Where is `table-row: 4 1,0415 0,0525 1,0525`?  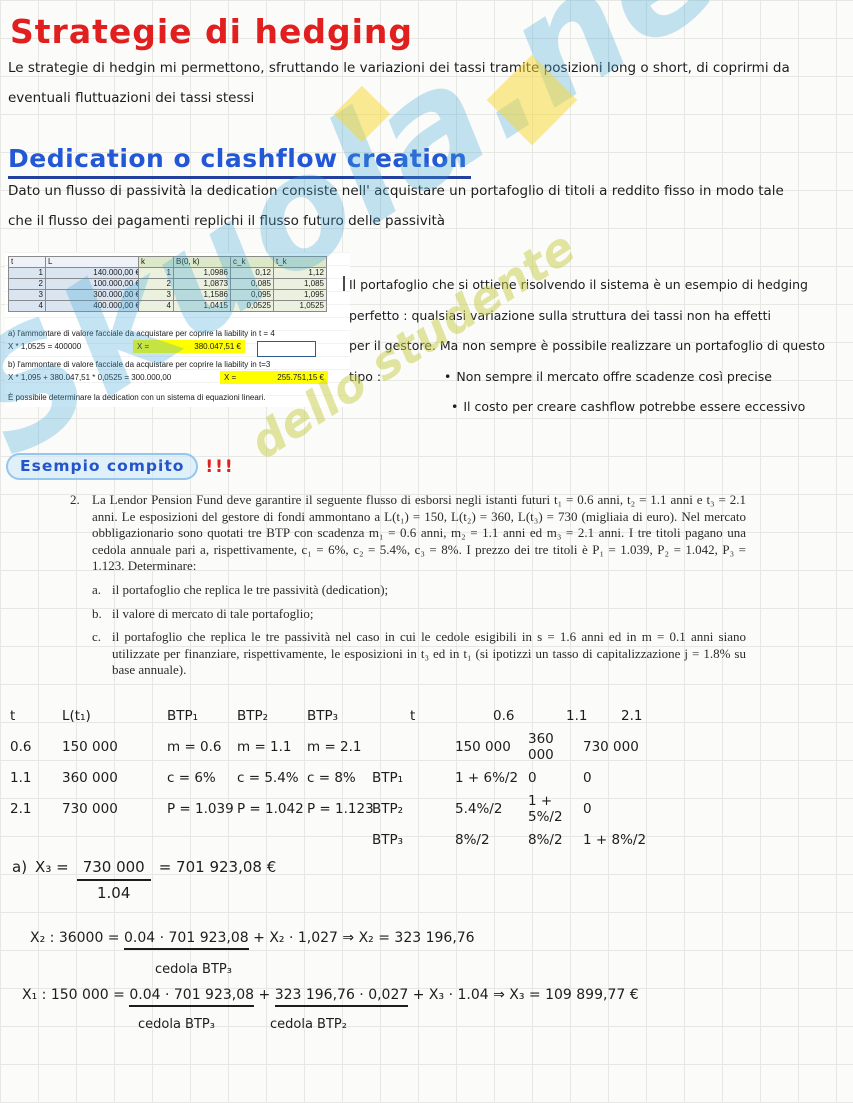 table-row: 4 1,0415 0,0525 1,0525 is located at coordinates (232, 306).